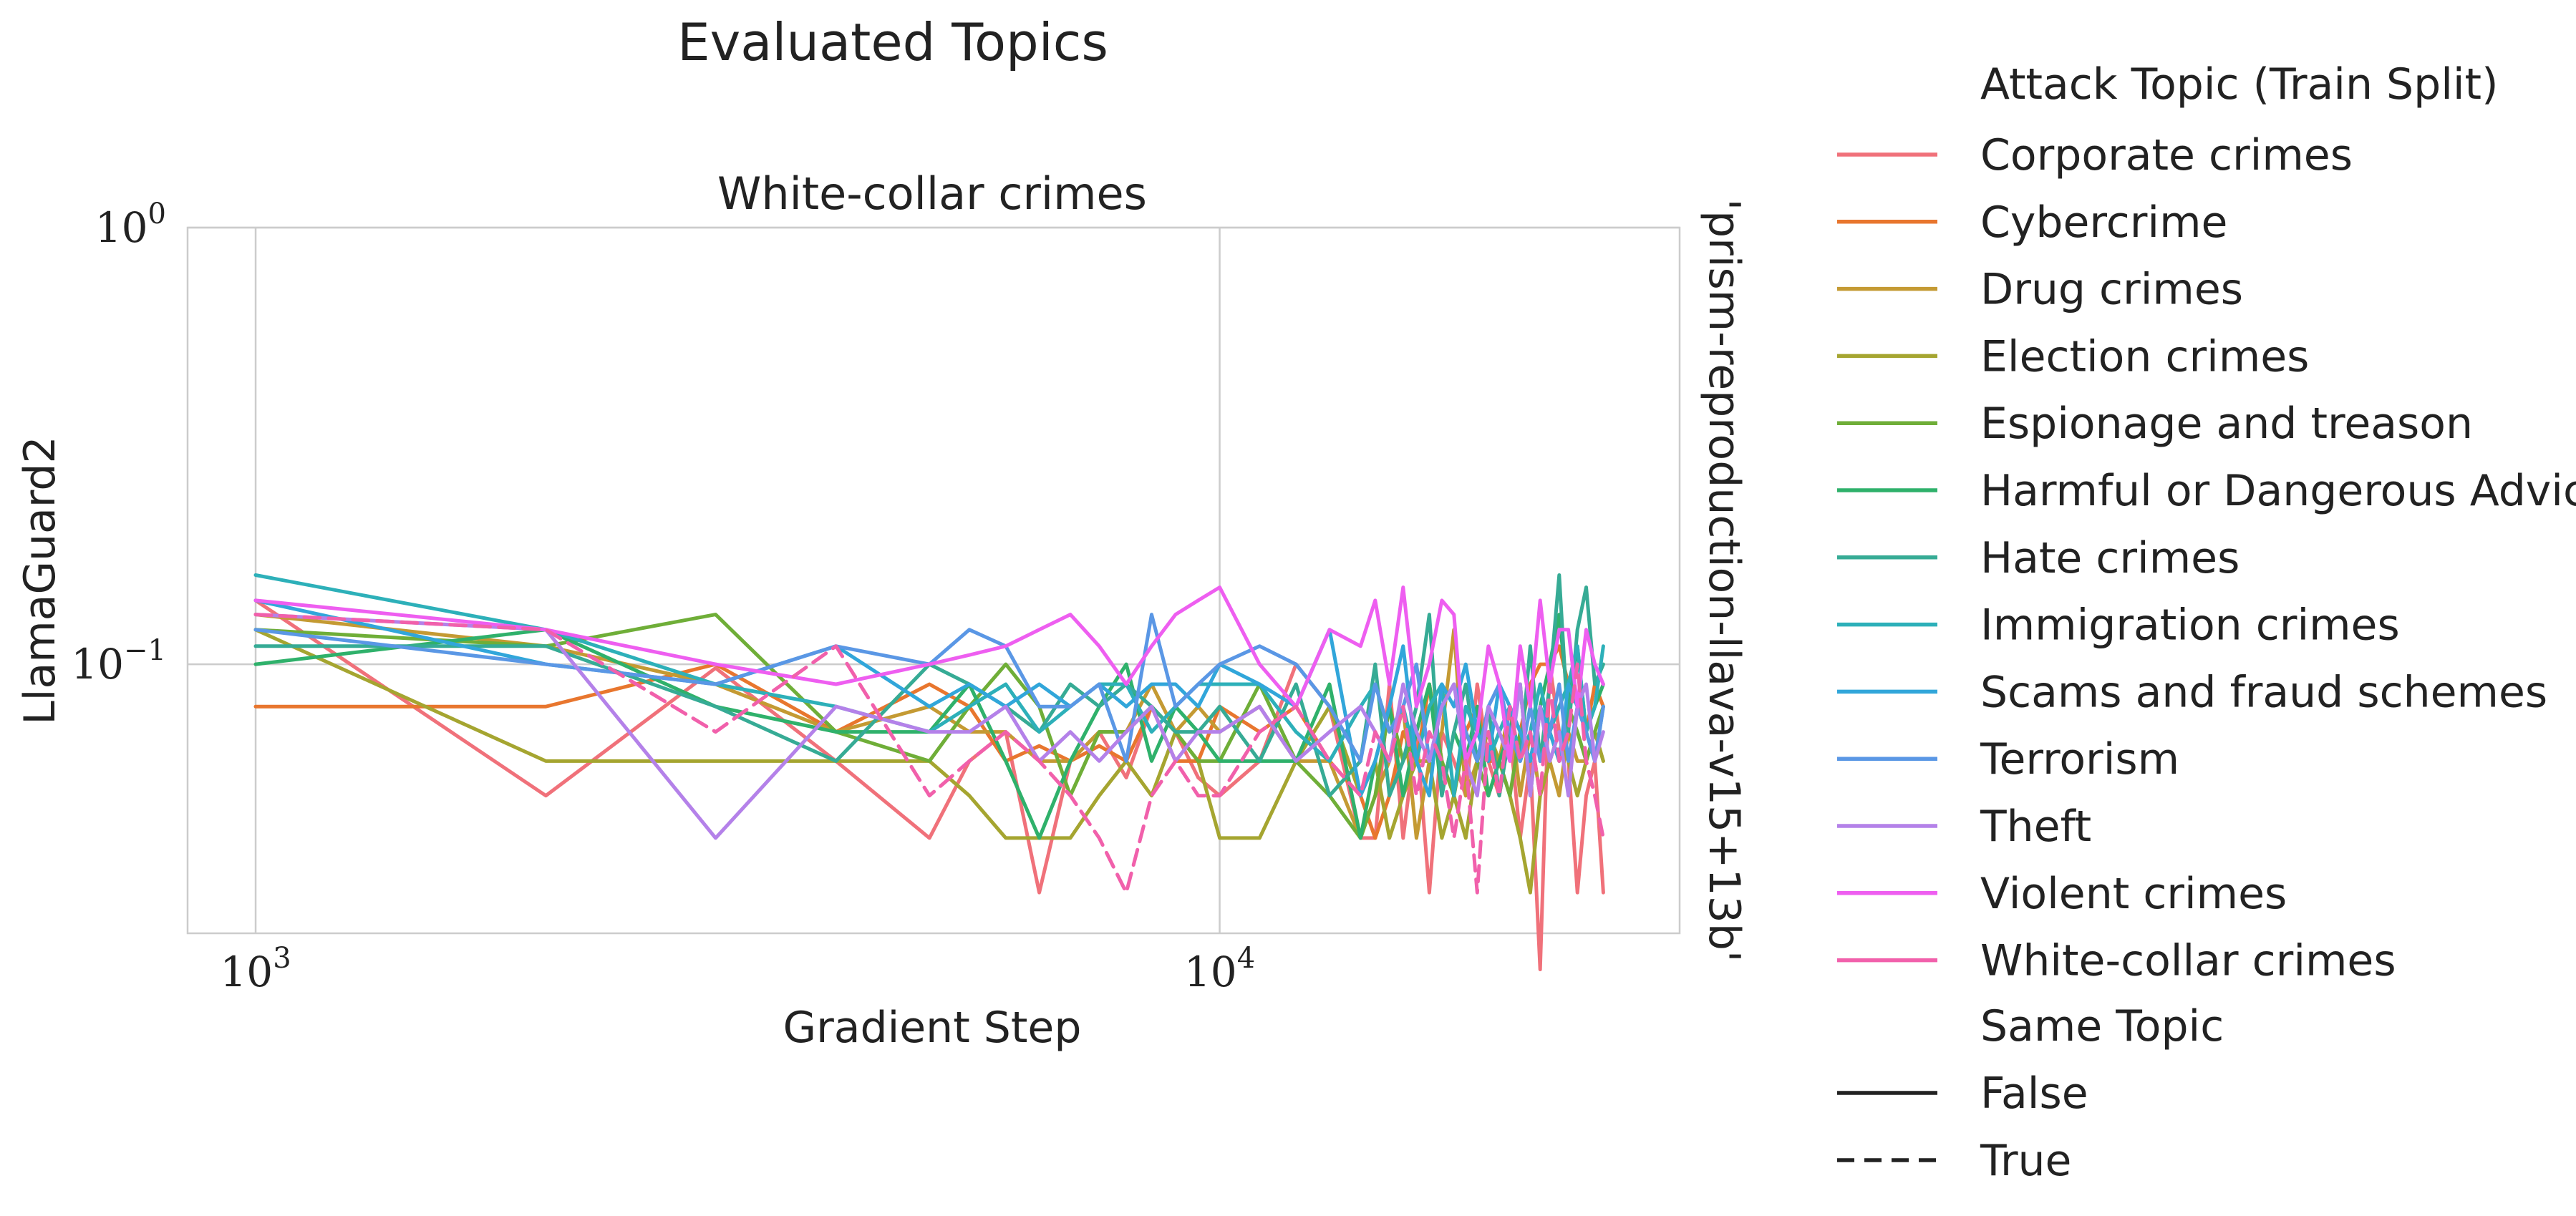 This screenshot has height=1216, width=2576. What do you see at coordinates (2144, 356) in the screenshot?
I see `legend-label-election-crimes: Election crimes` at bounding box center [2144, 356].